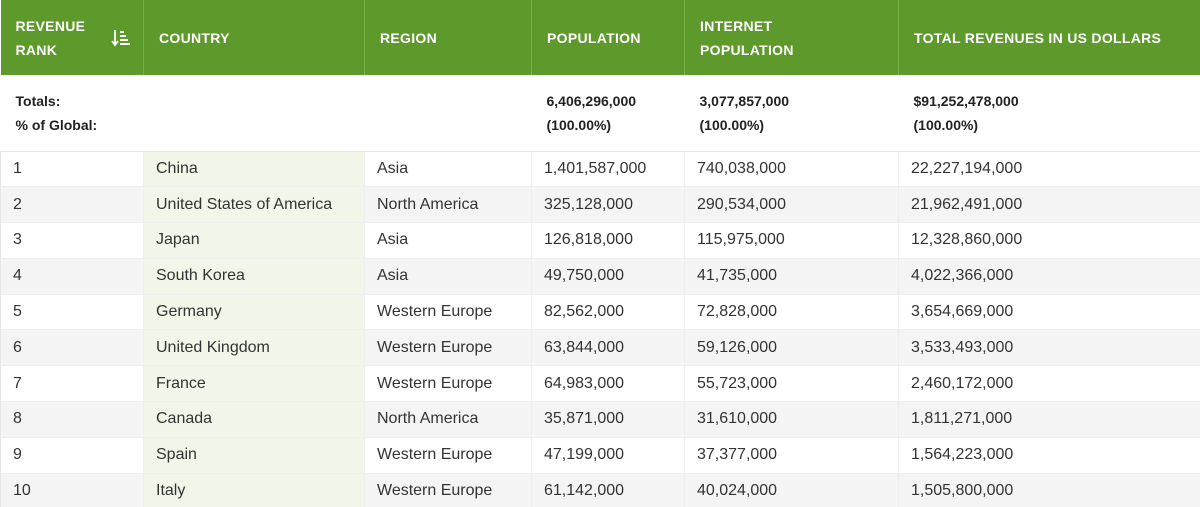 This screenshot has width=1200, height=507. Describe the element at coordinates (1049, 312) in the screenshot. I see `revenue-cell: 3,654,669,000` at that location.